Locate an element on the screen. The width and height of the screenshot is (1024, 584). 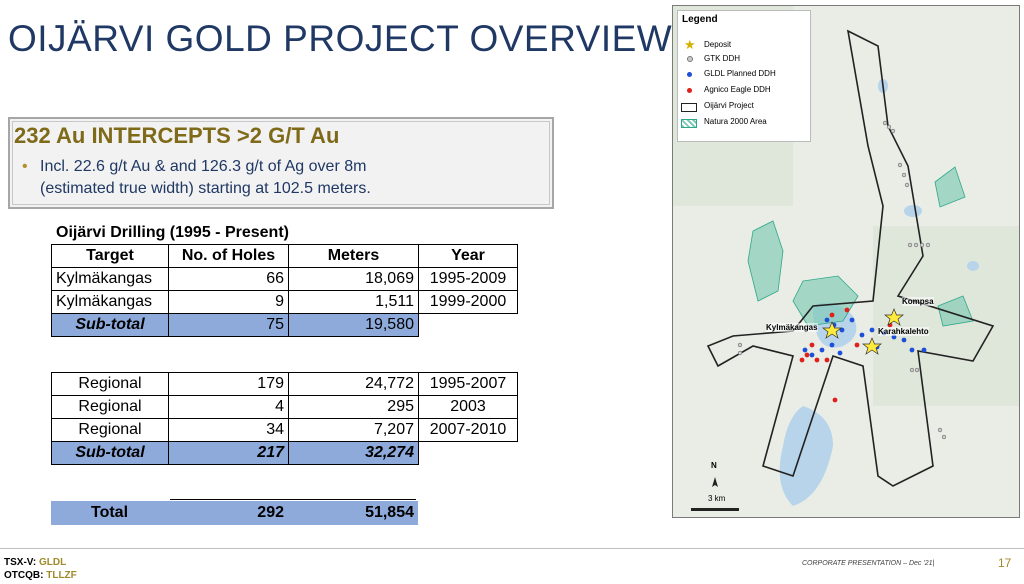
star-icon: ★ is located at coordinates (690, 44).